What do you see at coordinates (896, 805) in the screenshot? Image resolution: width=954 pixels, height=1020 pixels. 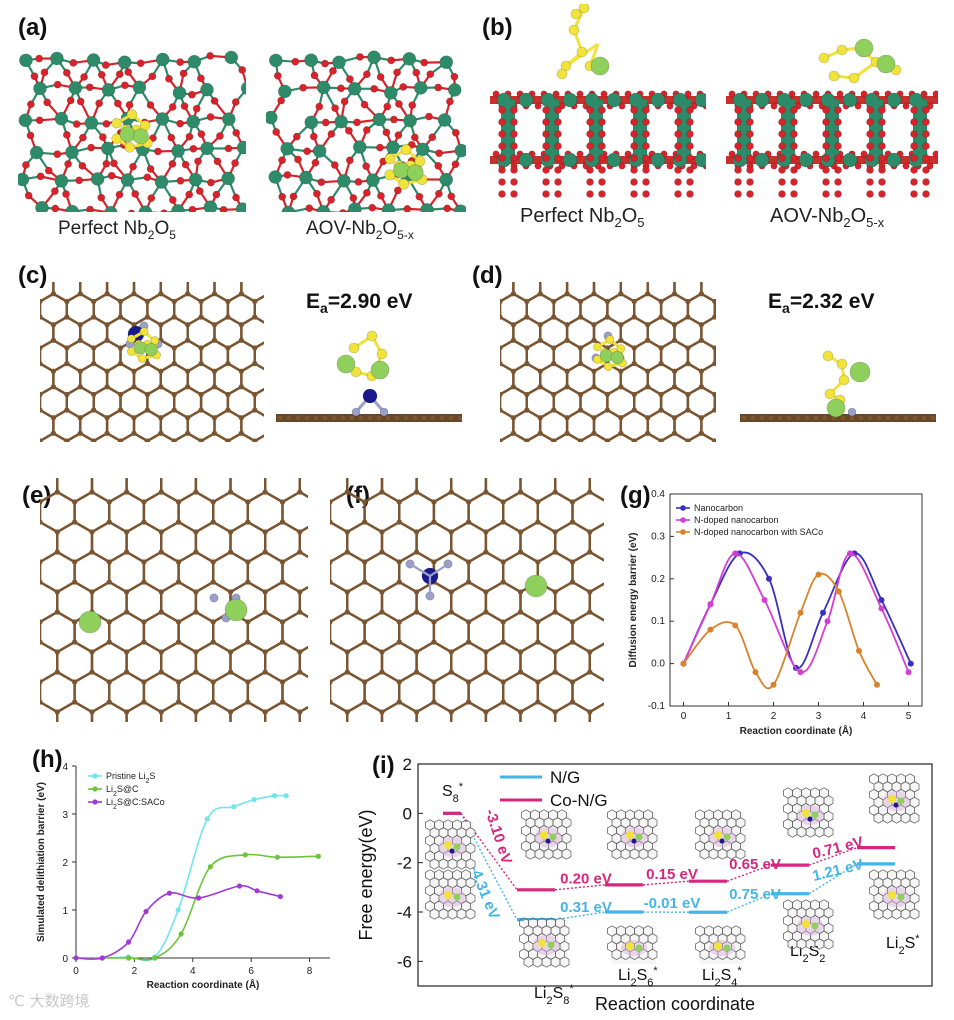 I see `thumb-cobalt` at bounding box center [896, 805].